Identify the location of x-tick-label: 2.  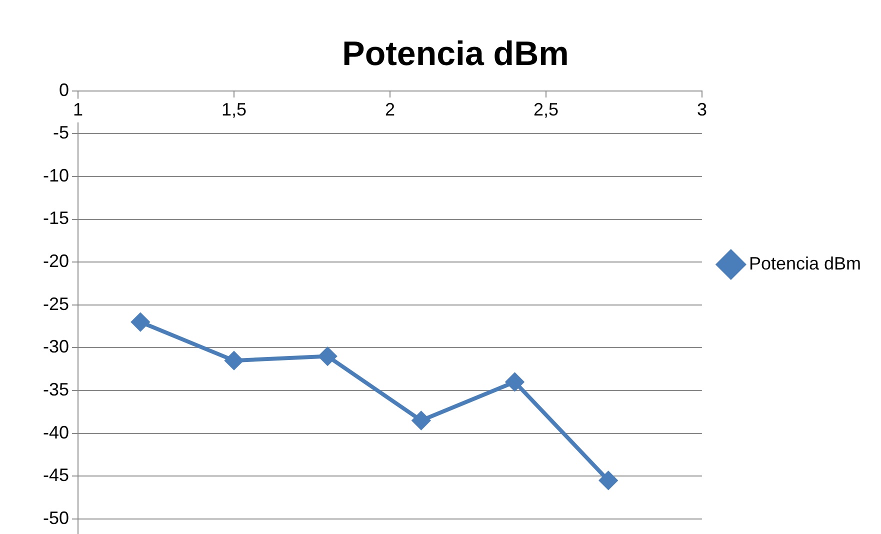
(389, 110).